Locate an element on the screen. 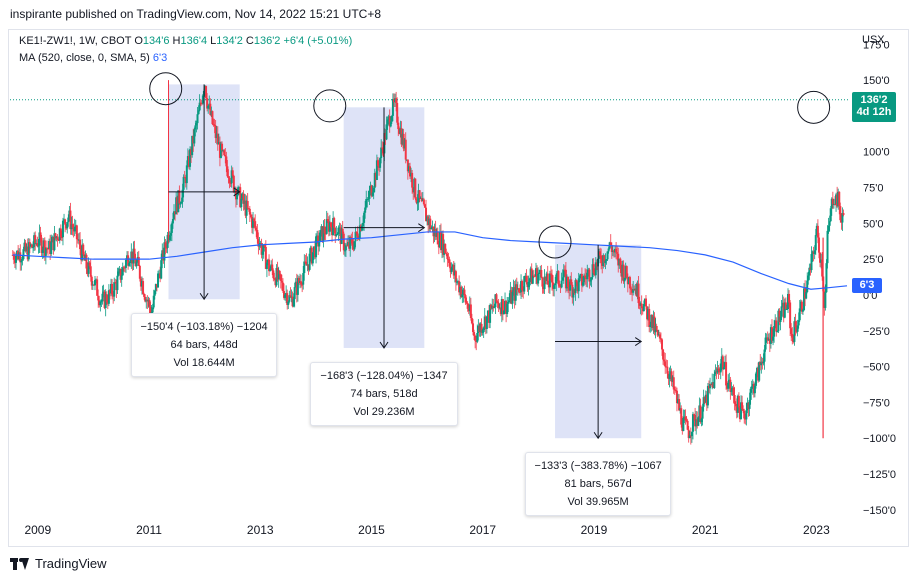  ma-legend: MA (520, close, 0, SMA, 5) 6'3 is located at coordinates (93, 58).